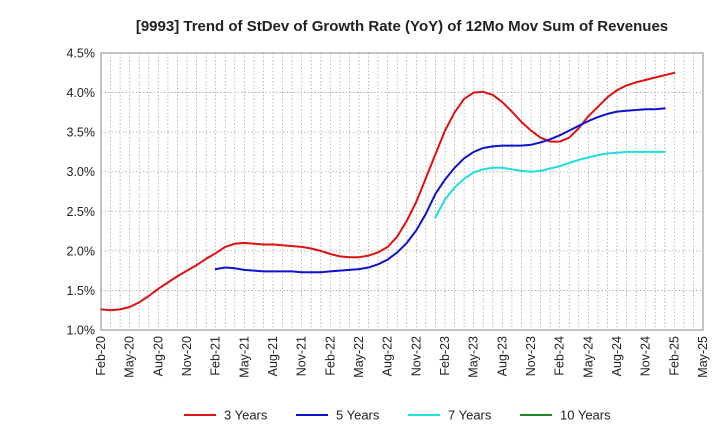  I want to click on x-tick-label: Nov-23, so click(531, 356).